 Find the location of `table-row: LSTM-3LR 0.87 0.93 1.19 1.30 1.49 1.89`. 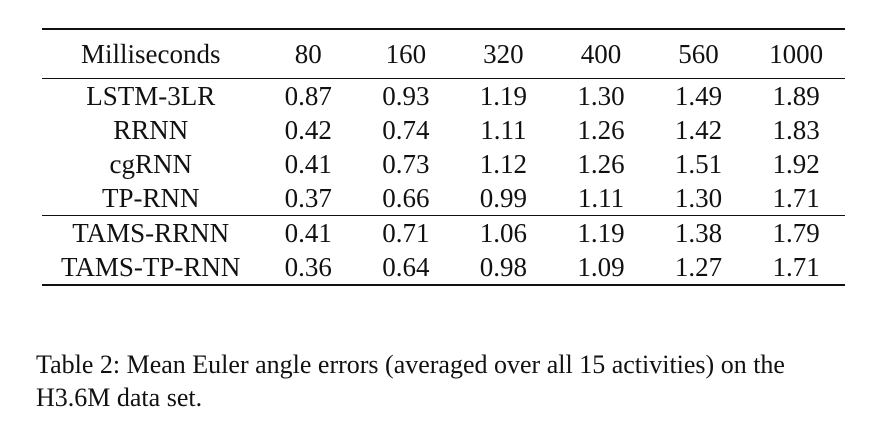

table-row: LSTM-3LR 0.87 0.93 1.19 1.30 1.49 1.89 is located at coordinates (443, 96).